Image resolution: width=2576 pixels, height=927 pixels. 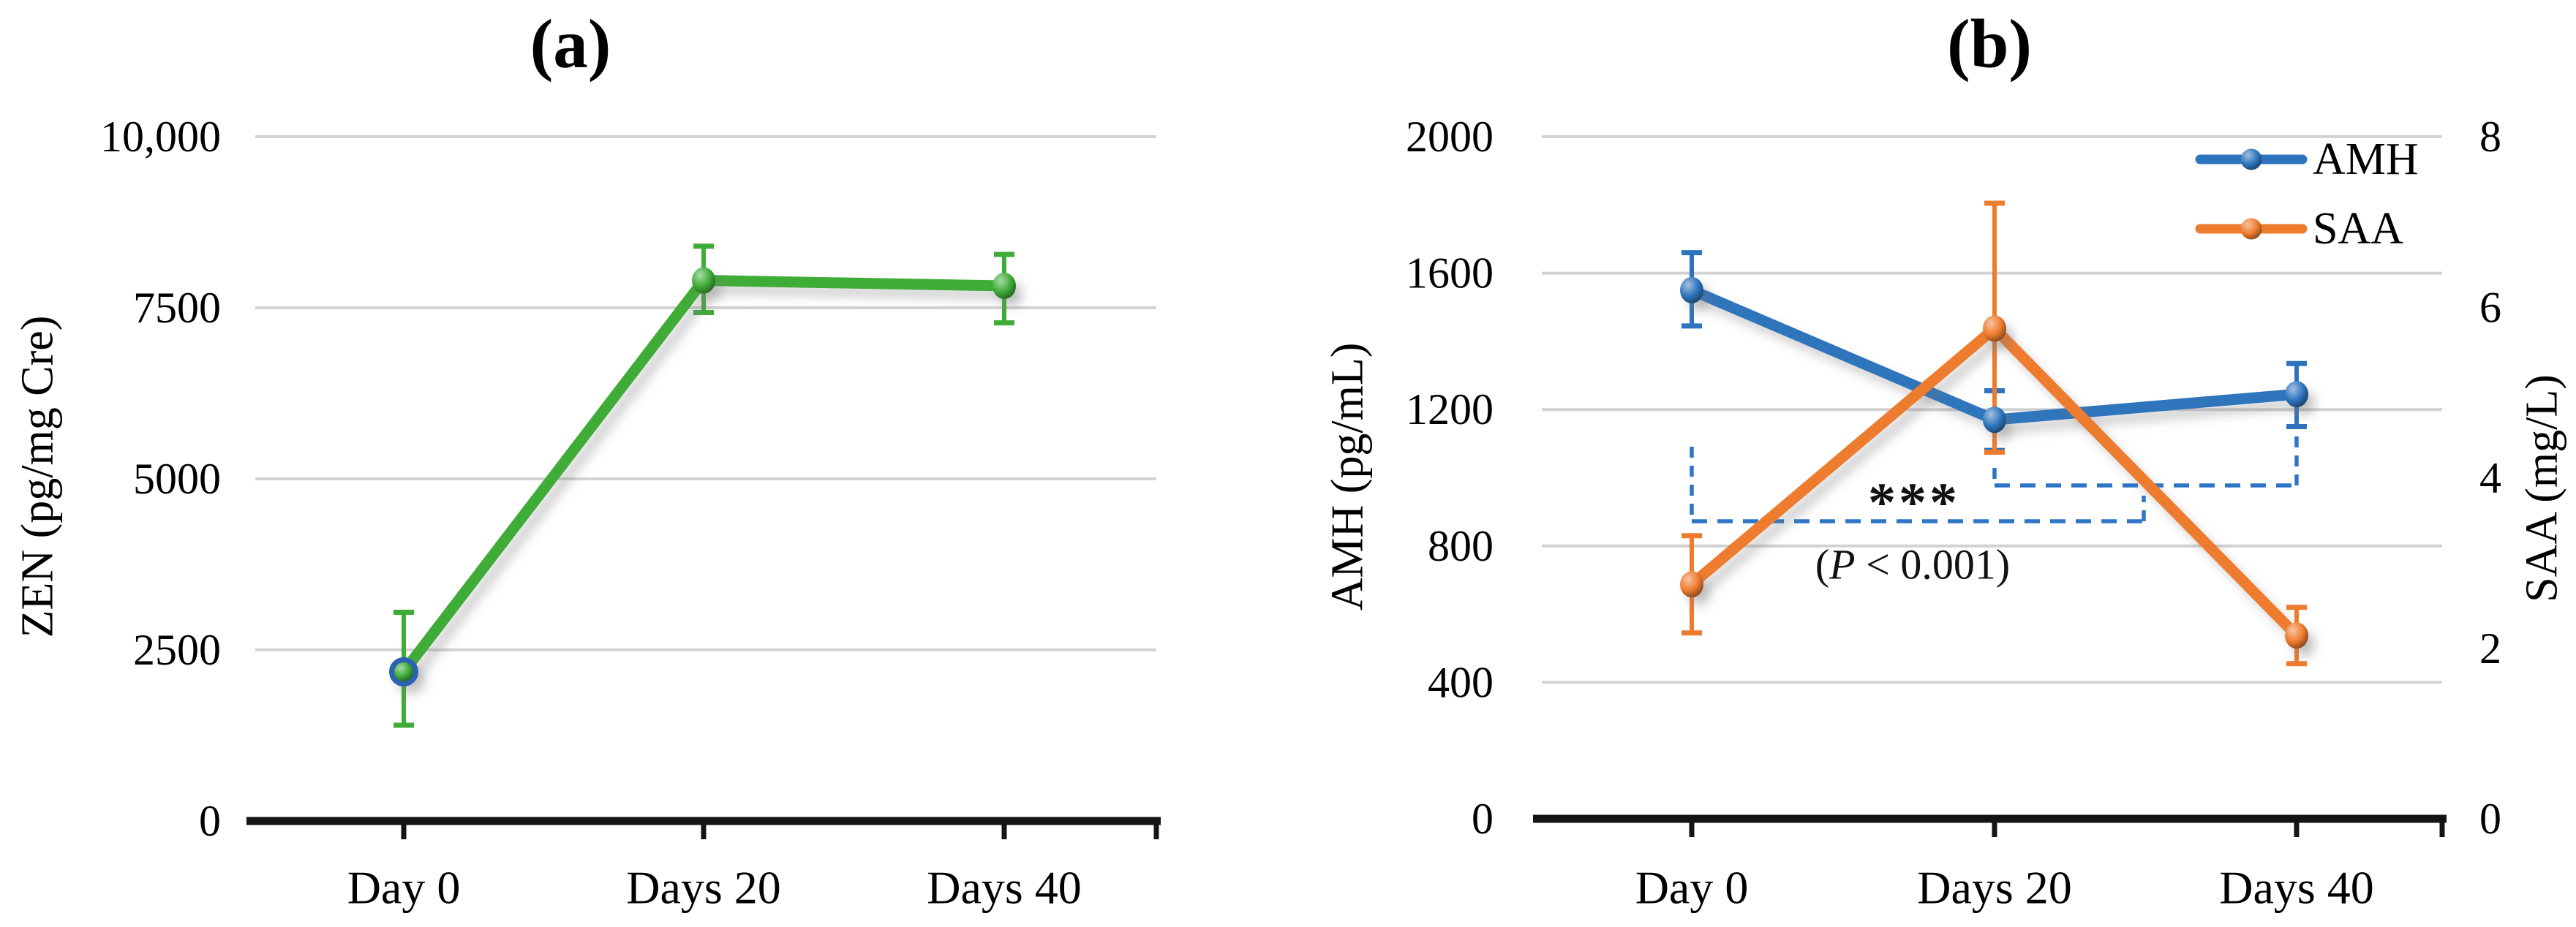 I want to click on y-axis-tick-label: 1600, so click(x=1450, y=273).